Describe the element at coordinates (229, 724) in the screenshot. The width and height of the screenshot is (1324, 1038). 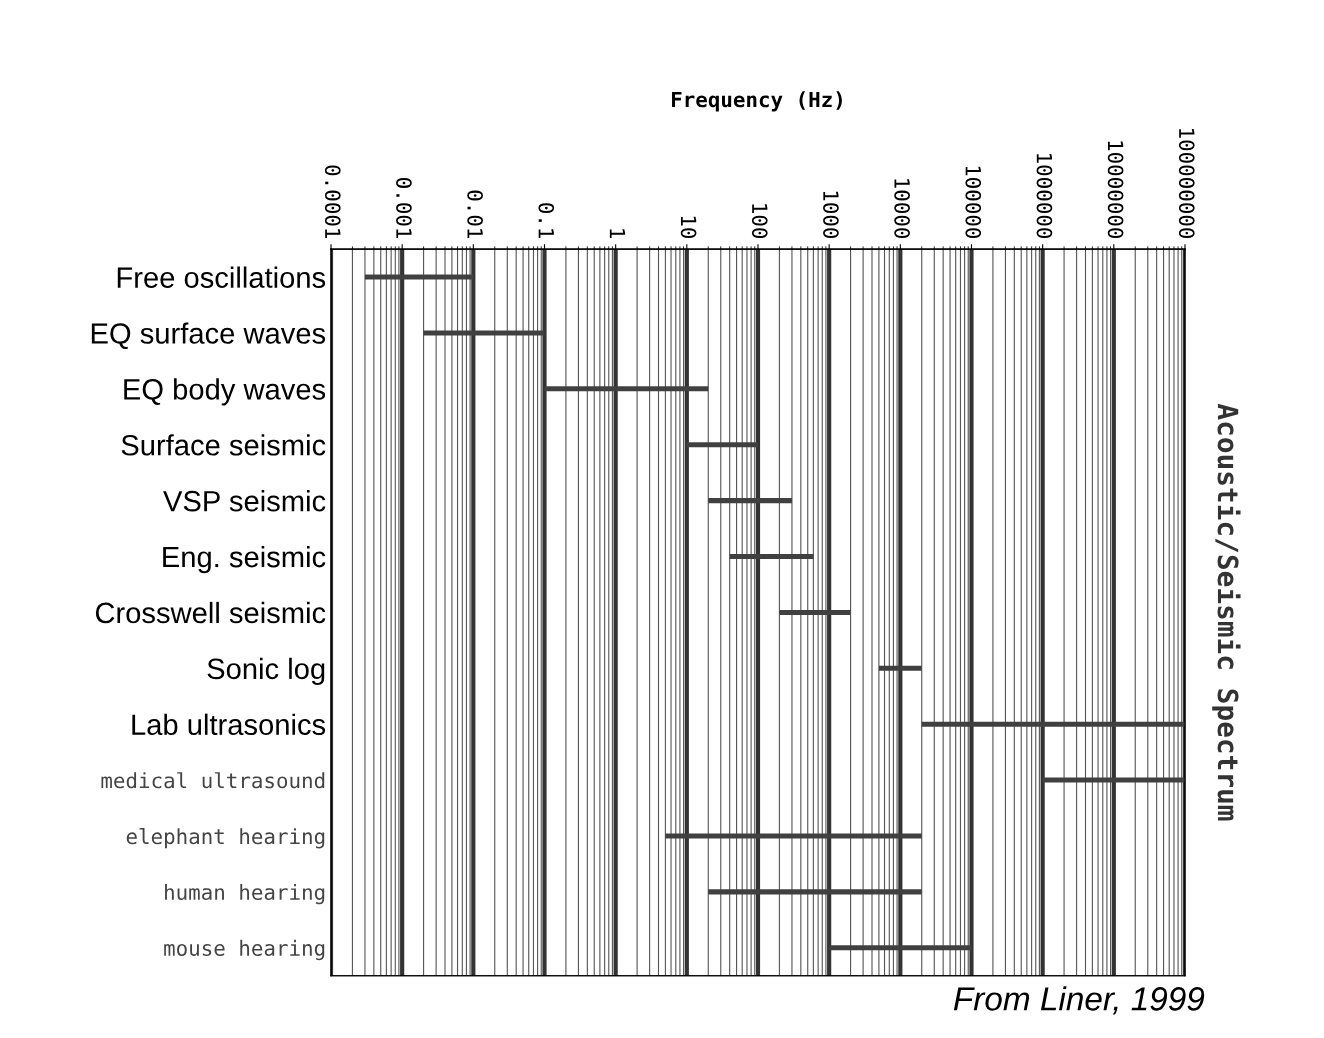
I see `y-tick-label: Lab ultrasonics` at that location.